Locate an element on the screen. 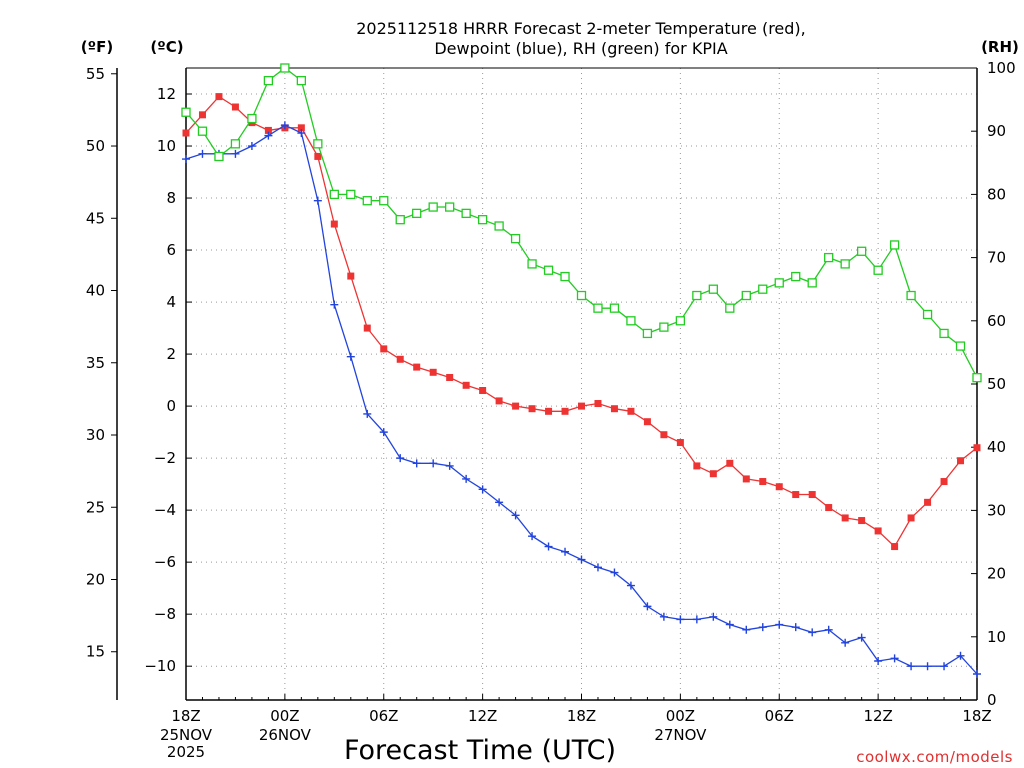  rh-tick-label: 30 is located at coordinates (996, 510).